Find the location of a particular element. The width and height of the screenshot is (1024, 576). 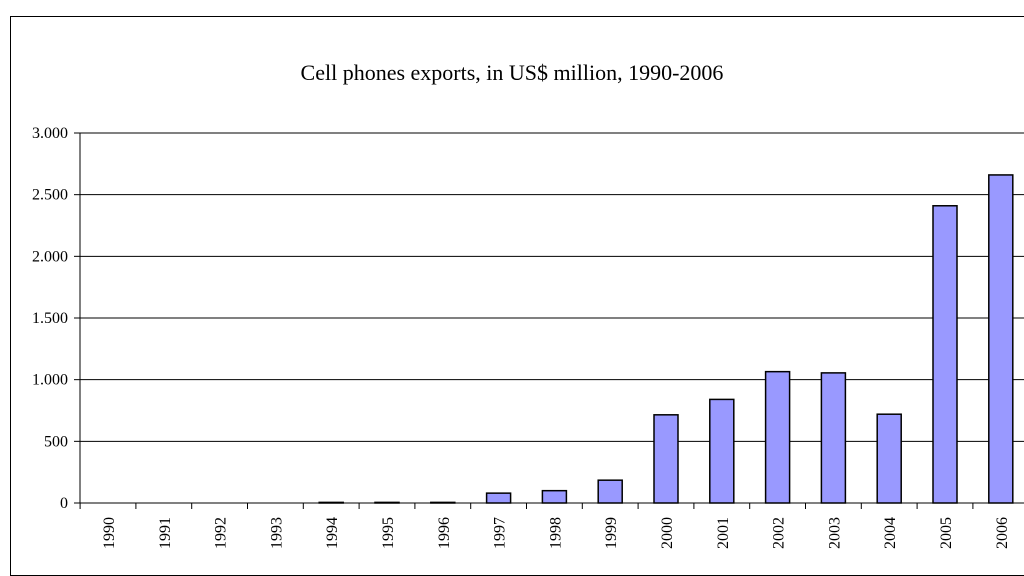

x-tick-label: 1994 is located at coordinates (332, 533).